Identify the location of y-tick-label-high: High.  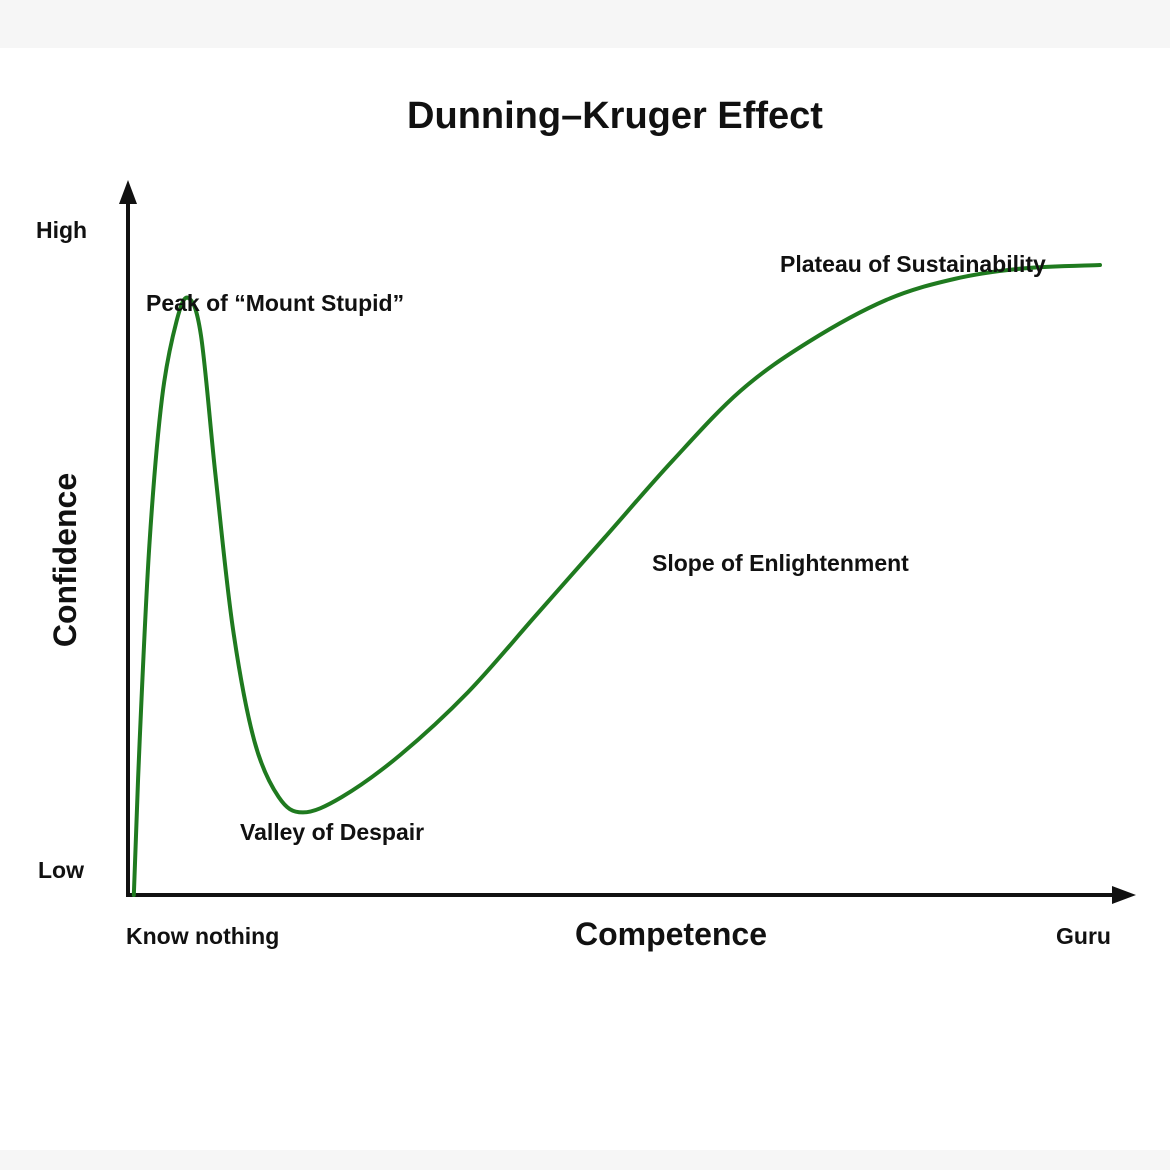
(61, 230).